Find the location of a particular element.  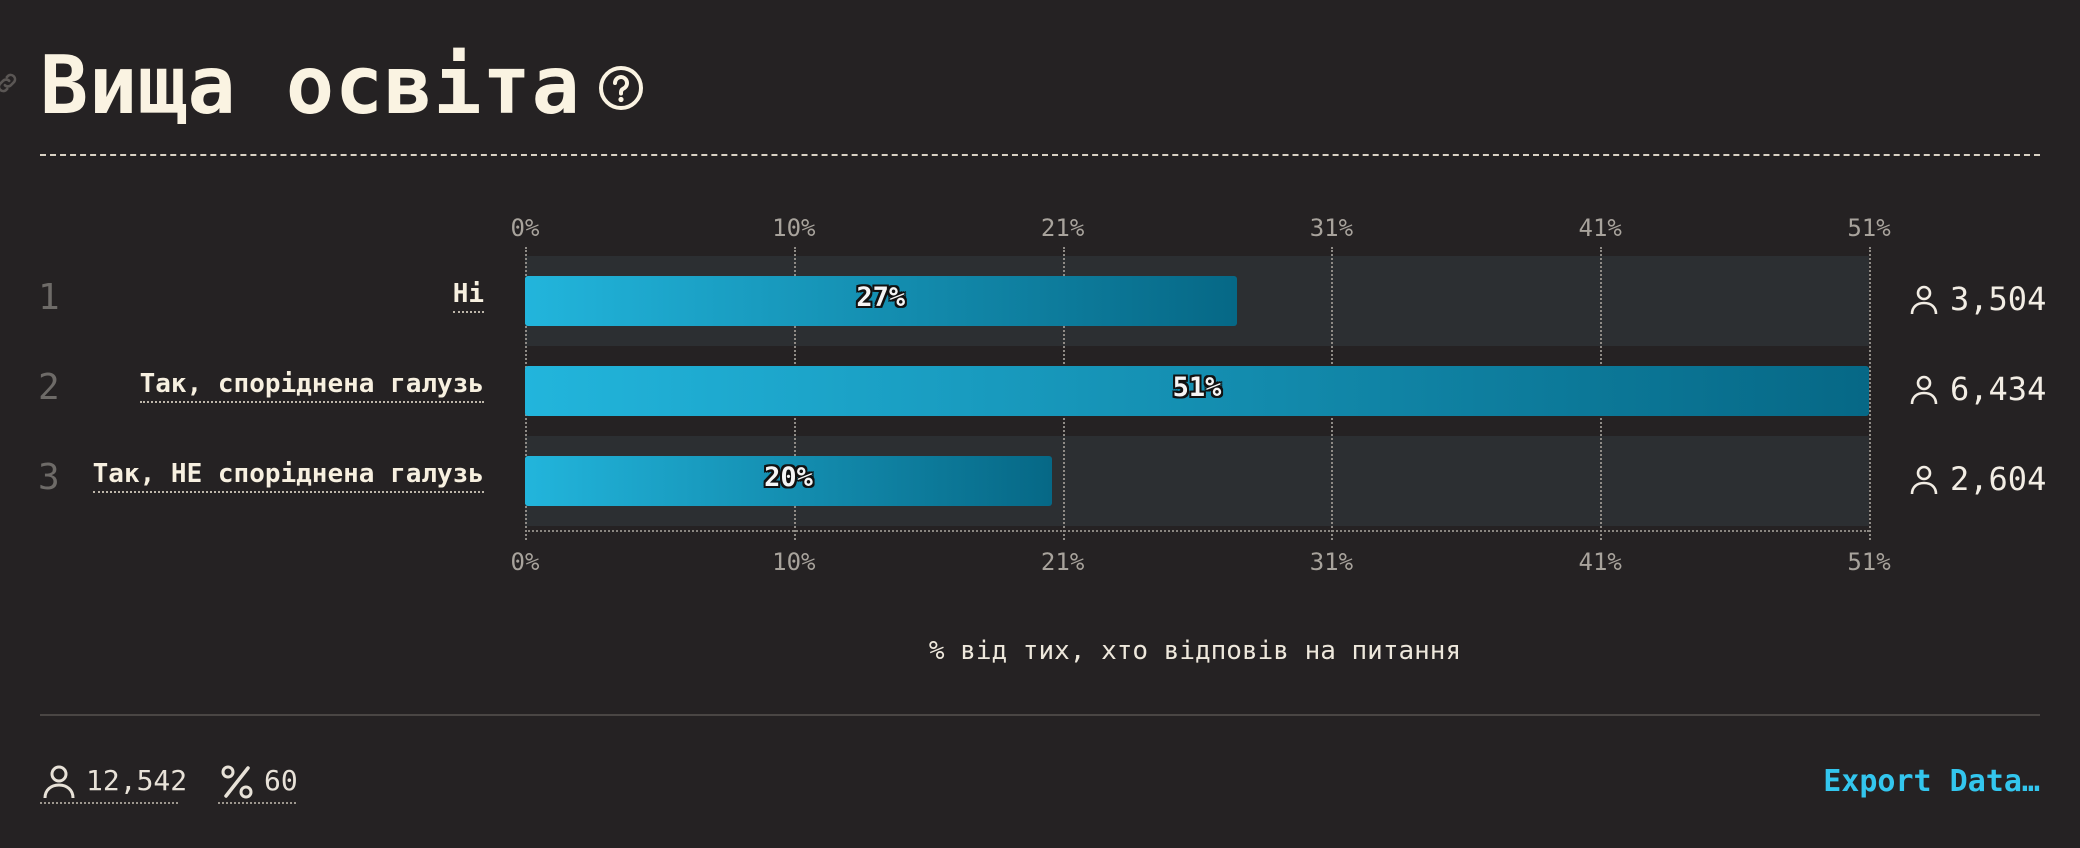

x-tick-label-top: 51% is located at coordinates (1869, 228).